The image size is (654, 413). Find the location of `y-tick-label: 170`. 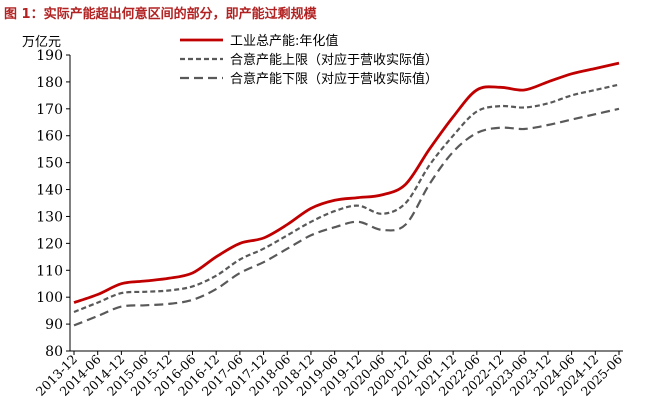

y-tick-label: 170 is located at coordinates (49, 110).